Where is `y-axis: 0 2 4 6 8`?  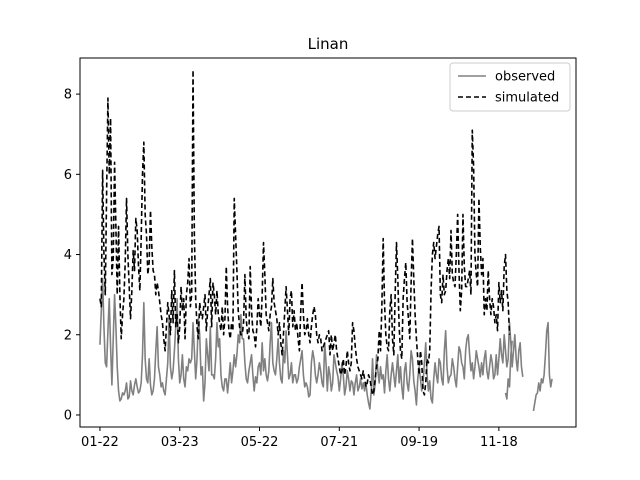 y-axis: 0 2 4 6 8 is located at coordinates (72, 255).